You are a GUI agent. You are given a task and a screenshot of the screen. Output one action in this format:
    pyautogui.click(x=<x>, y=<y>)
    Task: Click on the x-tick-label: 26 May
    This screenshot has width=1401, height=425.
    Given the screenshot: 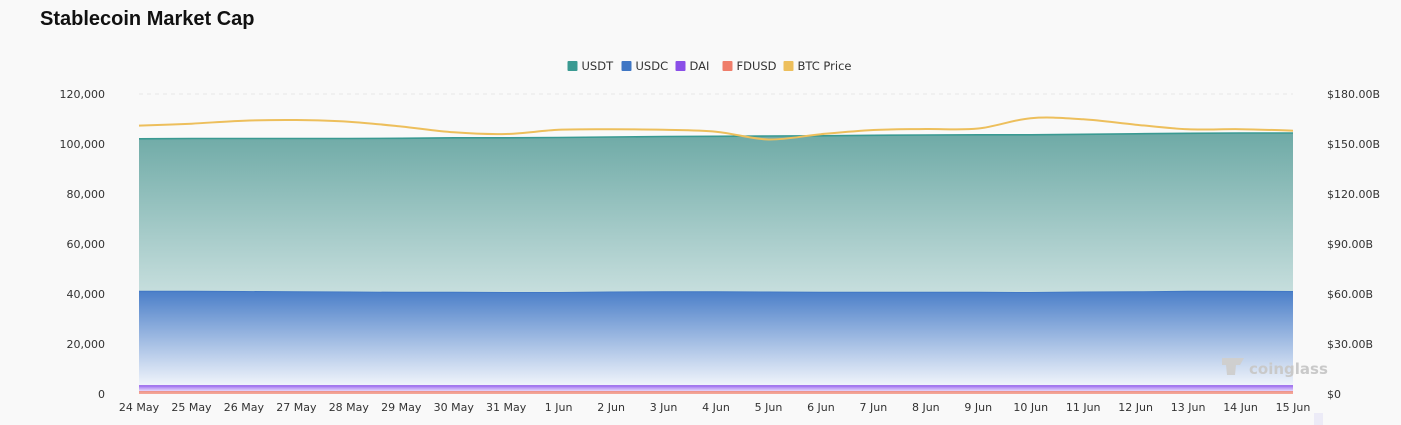 What is the action you would take?
    pyautogui.click(x=244, y=407)
    